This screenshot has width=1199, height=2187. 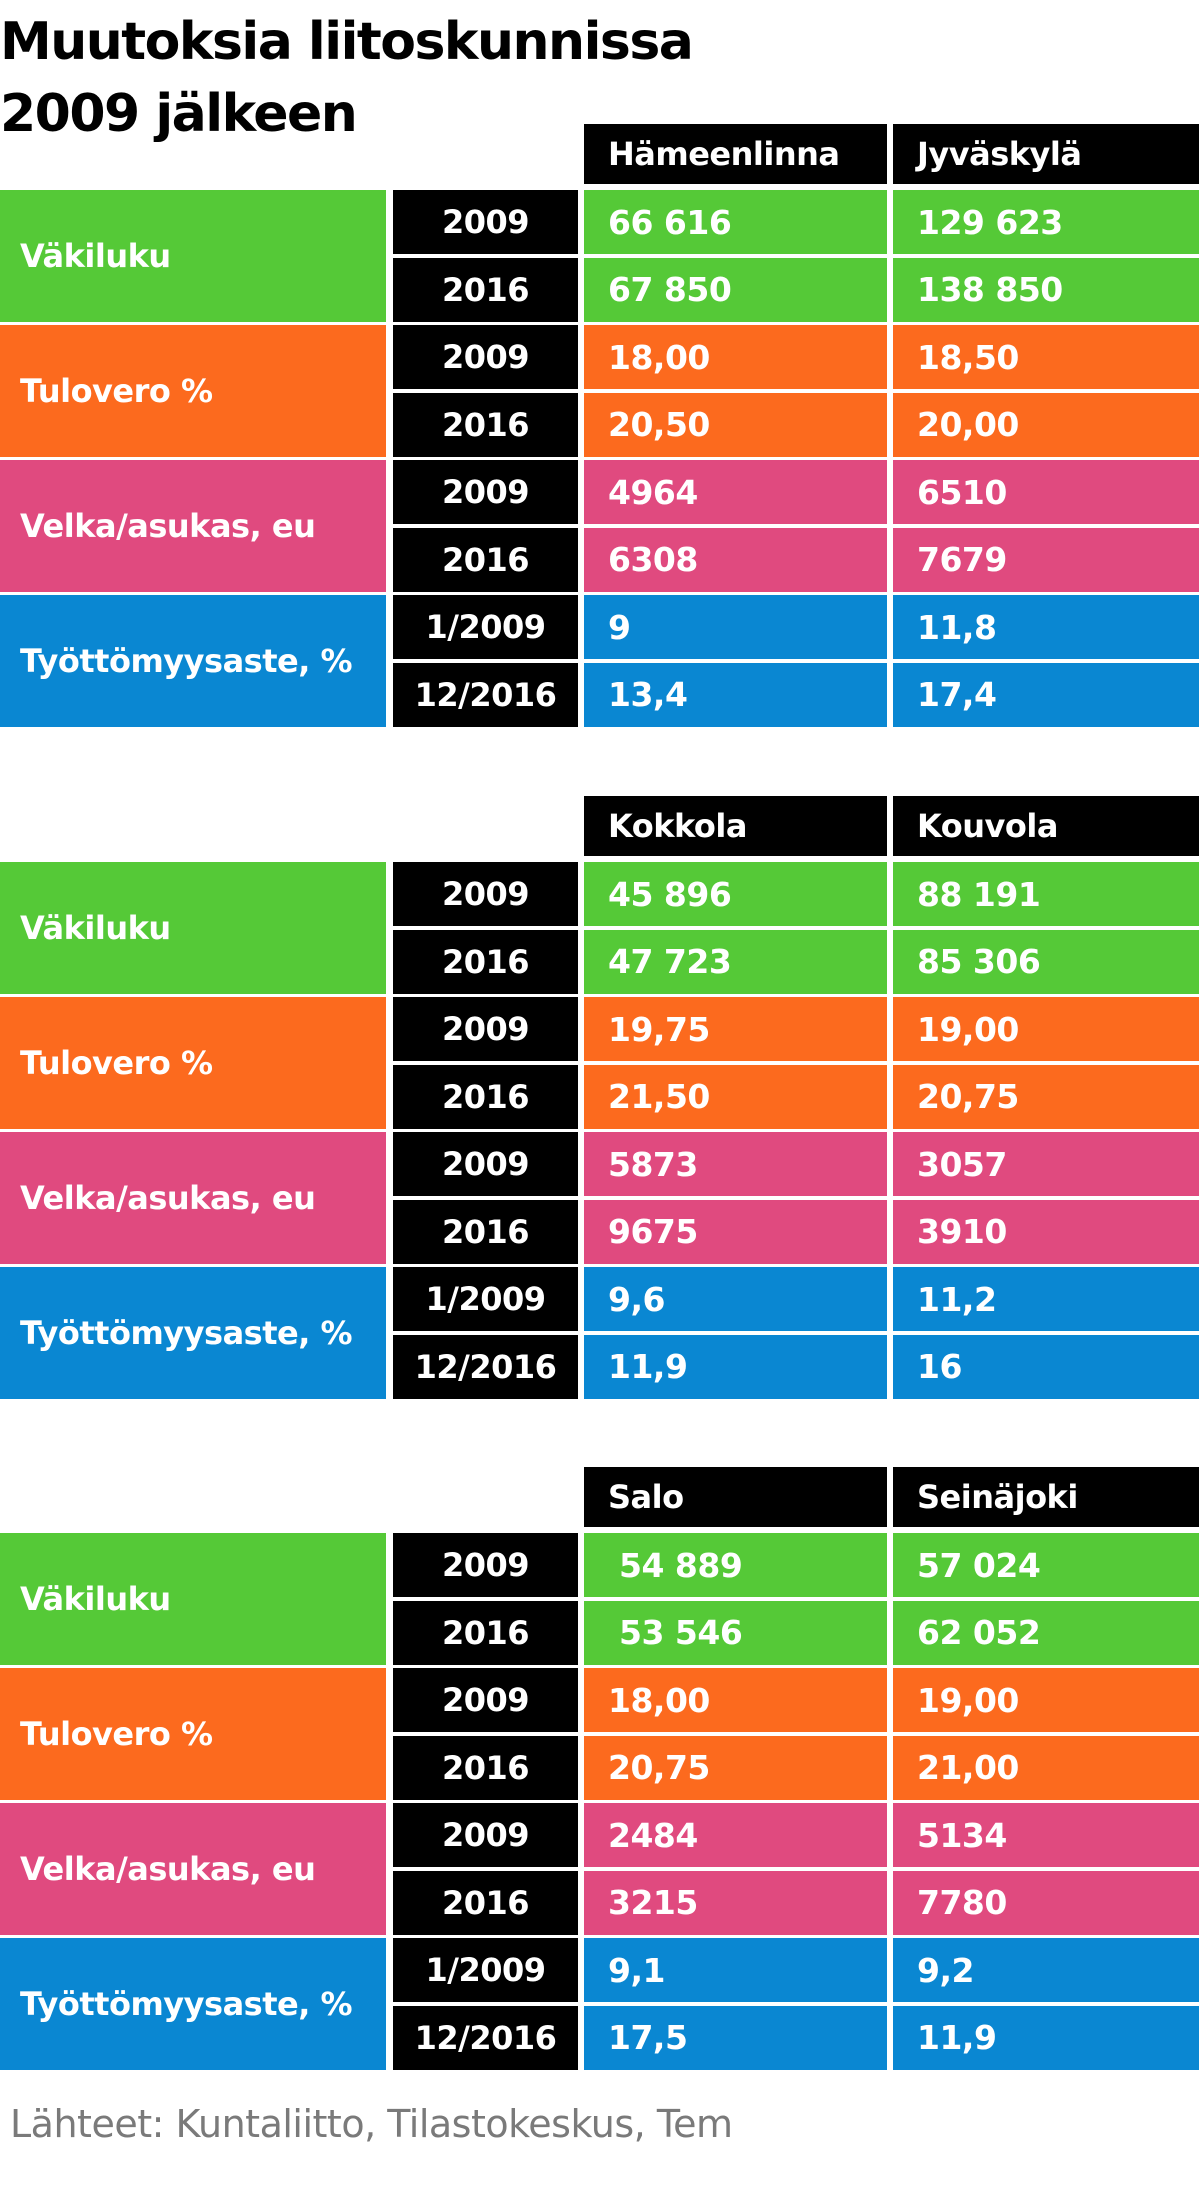 What do you see at coordinates (1046, 357) in the screenshot?
I see `value-cell: 18,50` at bounding box center [1046, 357].